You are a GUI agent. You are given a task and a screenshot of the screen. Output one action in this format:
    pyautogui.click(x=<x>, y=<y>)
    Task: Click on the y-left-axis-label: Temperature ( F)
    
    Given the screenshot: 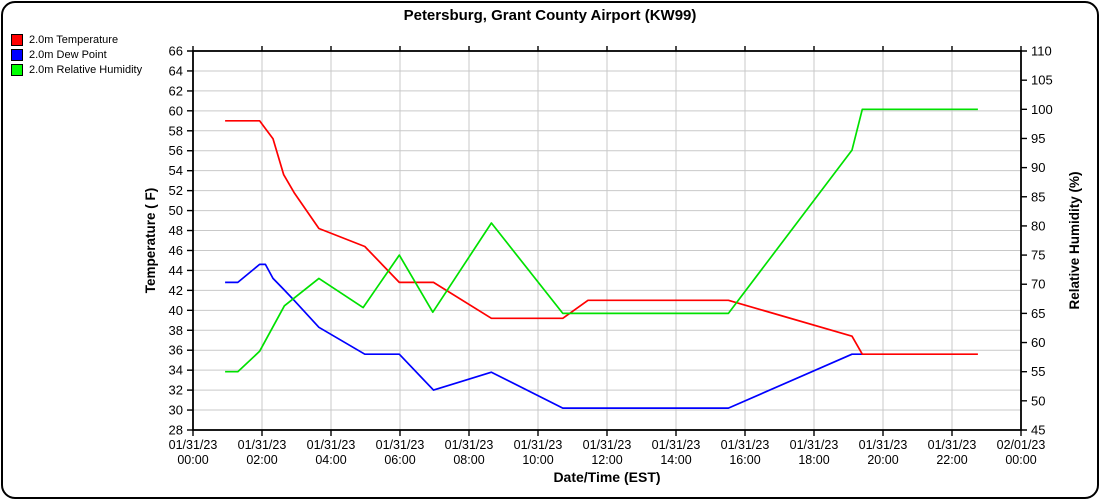 What is the action you would take?
    pyautogui.click(x=150, y=241)
    